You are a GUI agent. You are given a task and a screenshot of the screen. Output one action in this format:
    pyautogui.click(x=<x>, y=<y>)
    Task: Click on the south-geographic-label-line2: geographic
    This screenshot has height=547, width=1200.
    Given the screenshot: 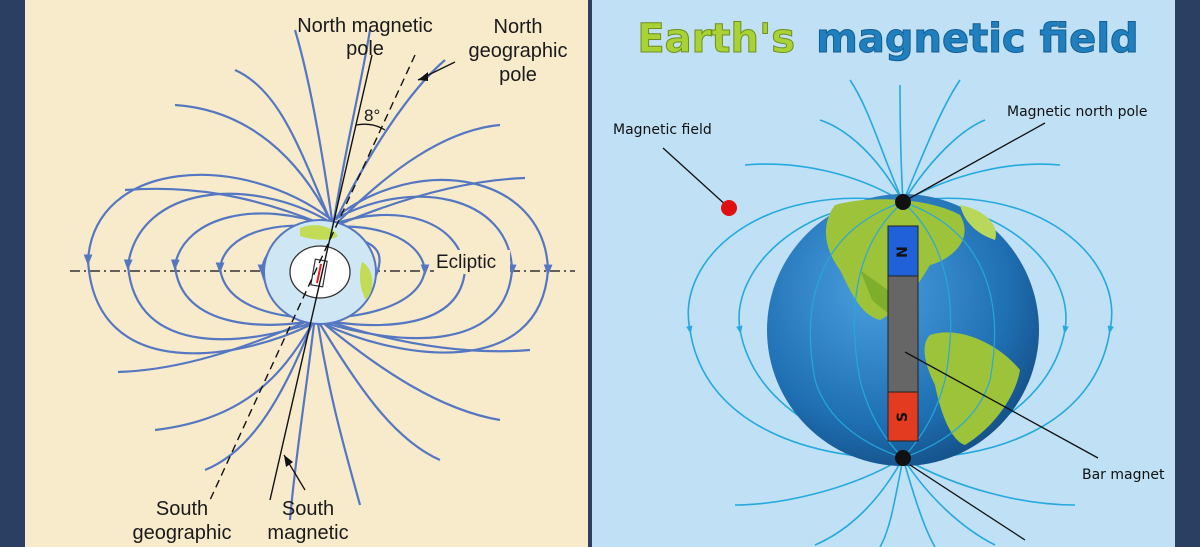 What is the action you would take?
    pyautogui.click(x=182, y=533)
    